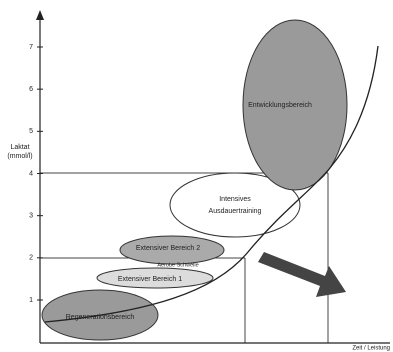 The width and height of the screenshot is (393, 352). What do you see at coordinates (177, 265) in the screenshot?
I see `zone-note: Aerobe Schwelle` at bounding box center [177, 265].